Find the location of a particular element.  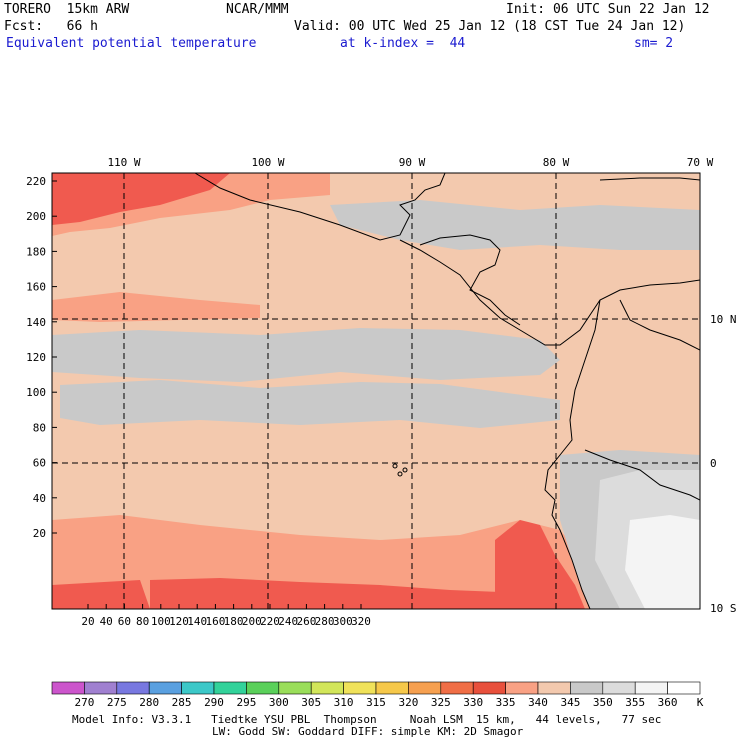

colorbar-label: 345 is located at coordinates (570, 702).